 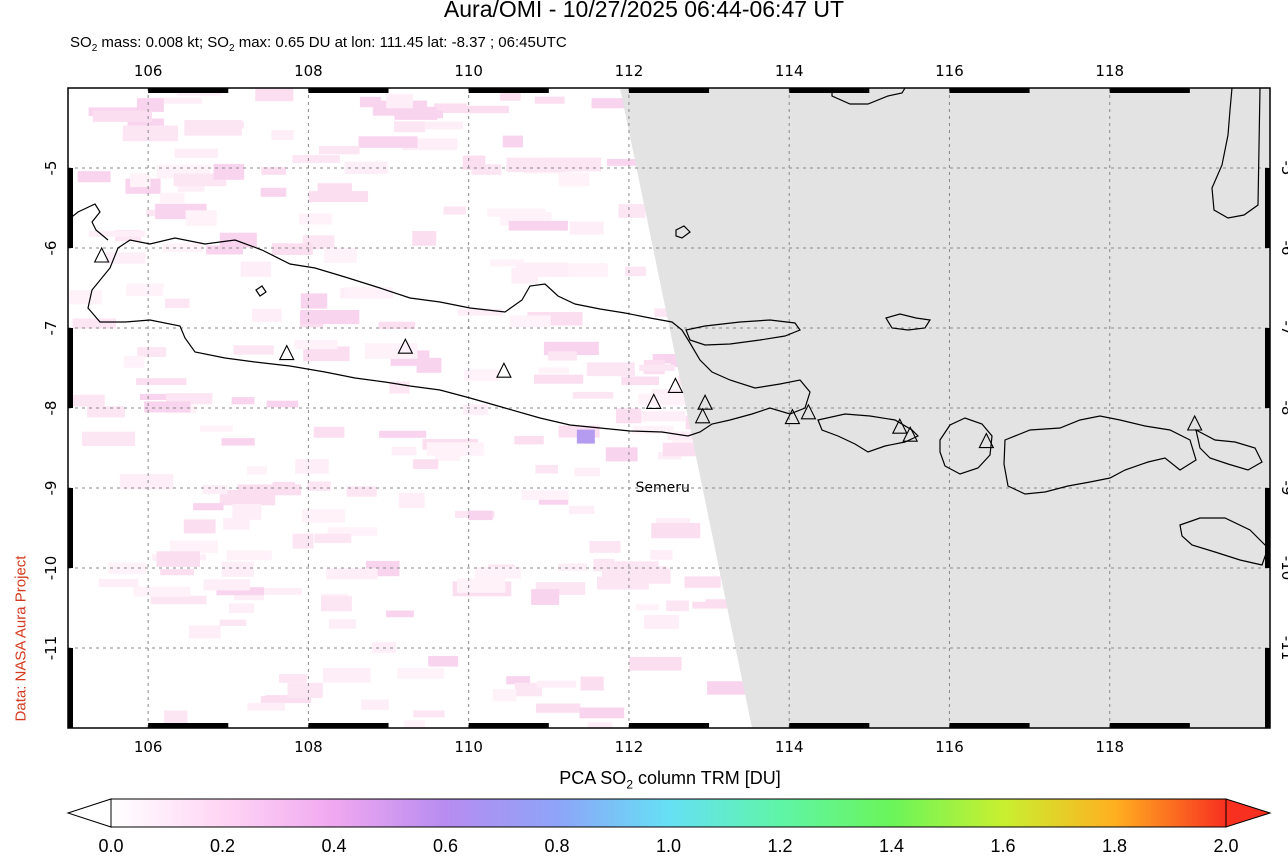 What do you see at coordinates (629, 784) in the screenshot?
I see `colorbar-title-sub: 2` at bounding box center [629, 784].